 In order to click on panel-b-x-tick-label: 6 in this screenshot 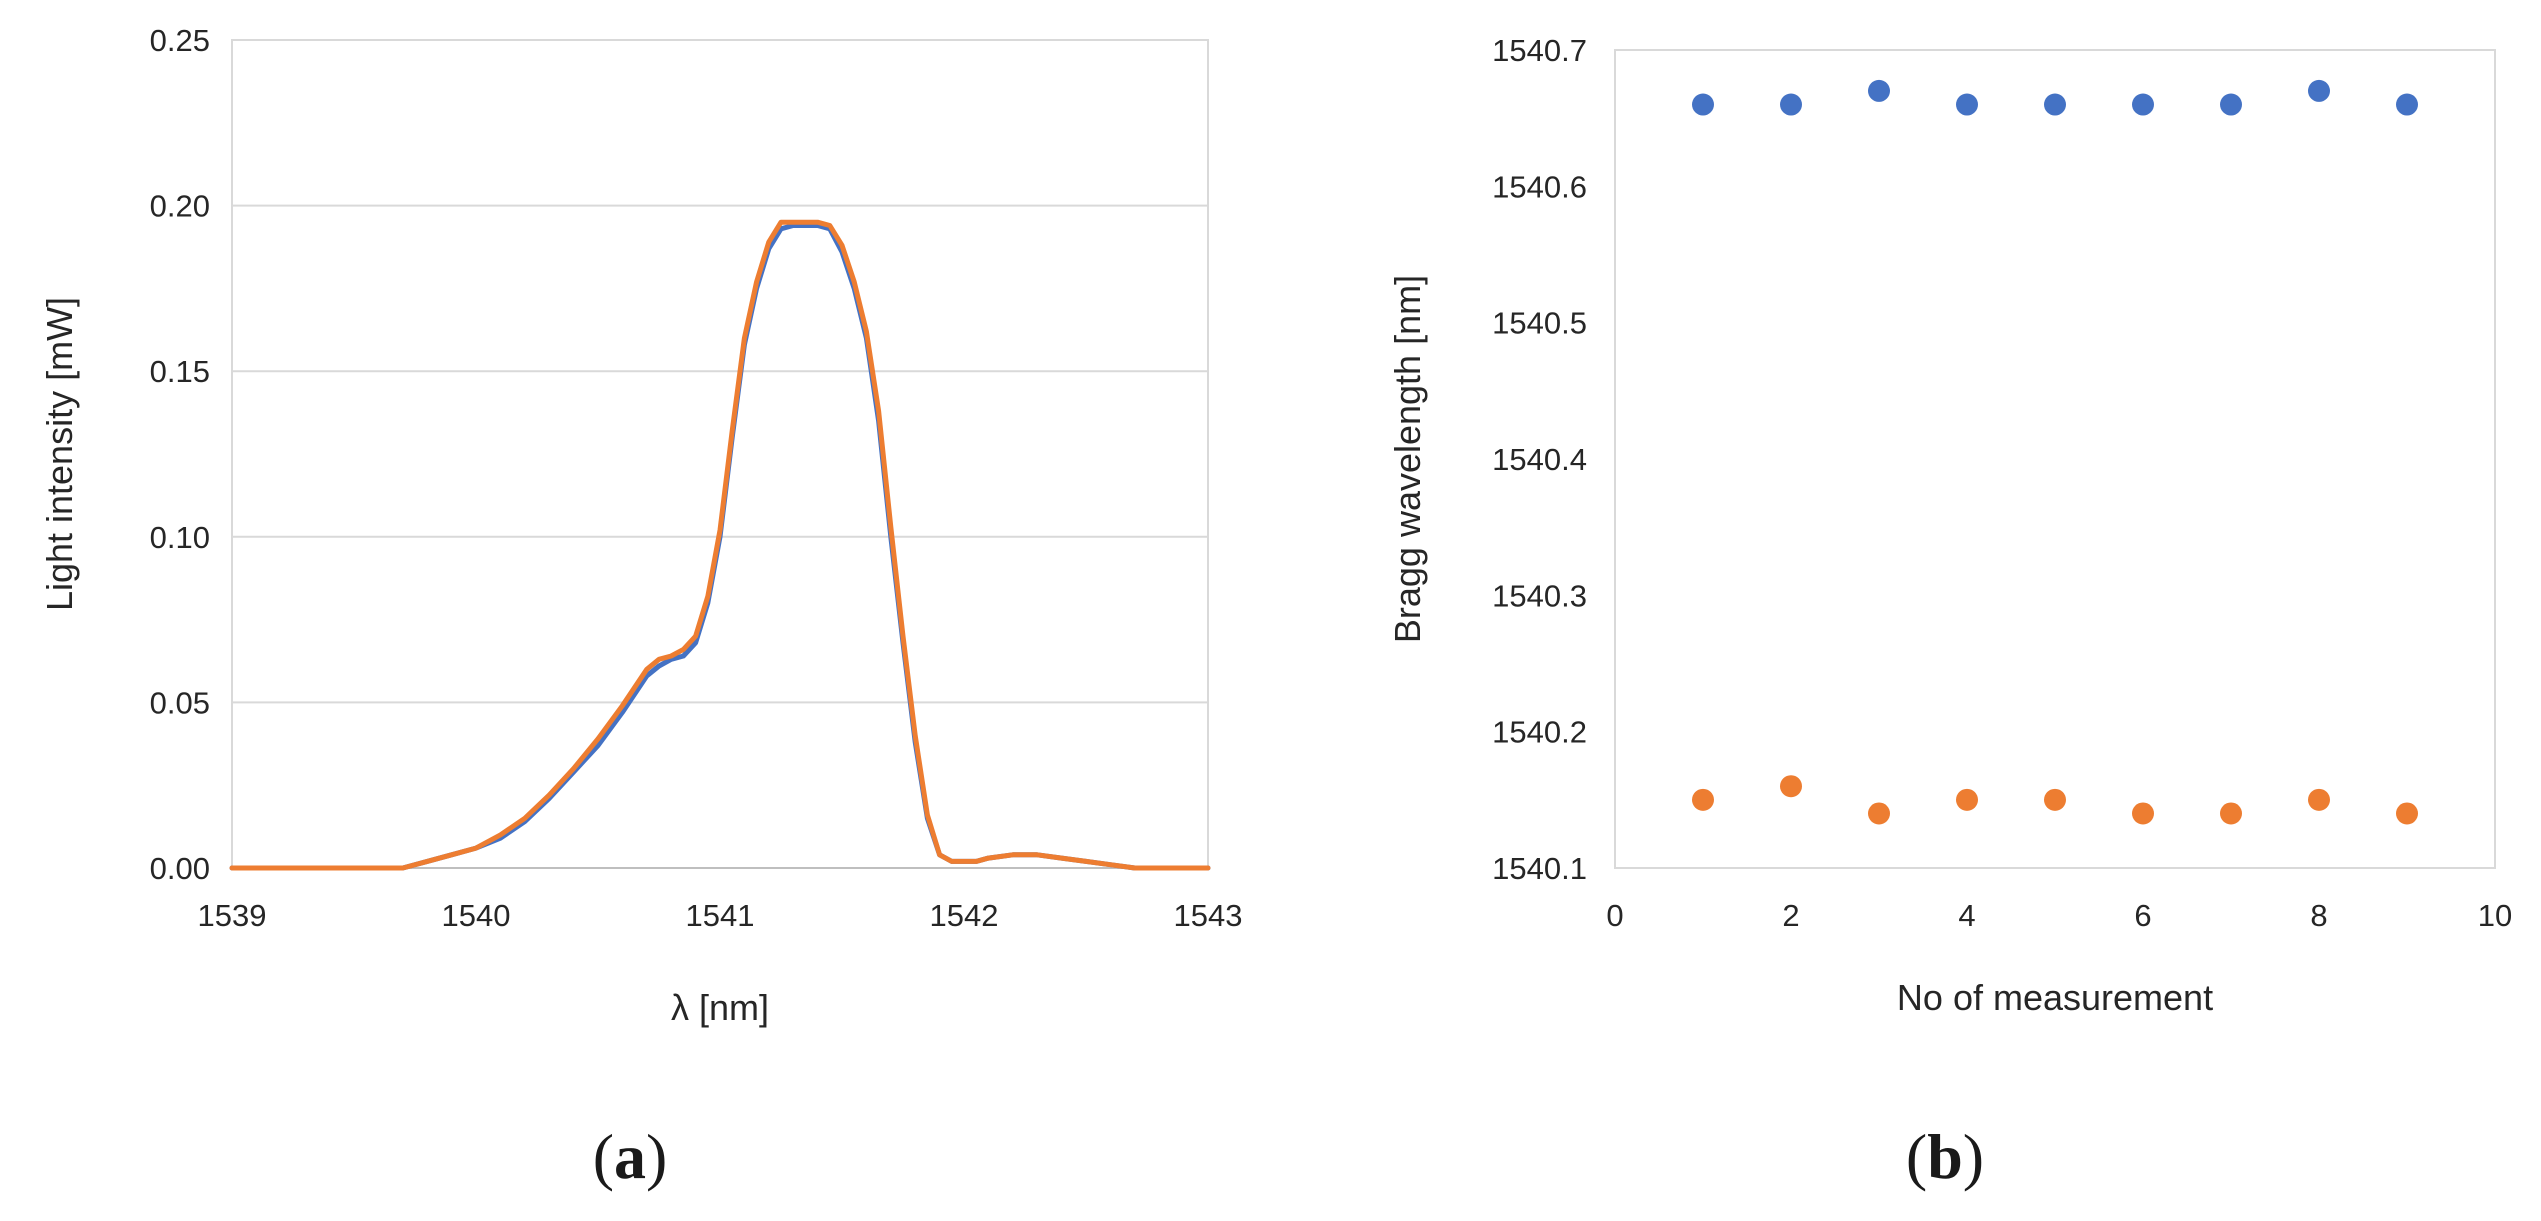, I will do `click(2142, 915)`.